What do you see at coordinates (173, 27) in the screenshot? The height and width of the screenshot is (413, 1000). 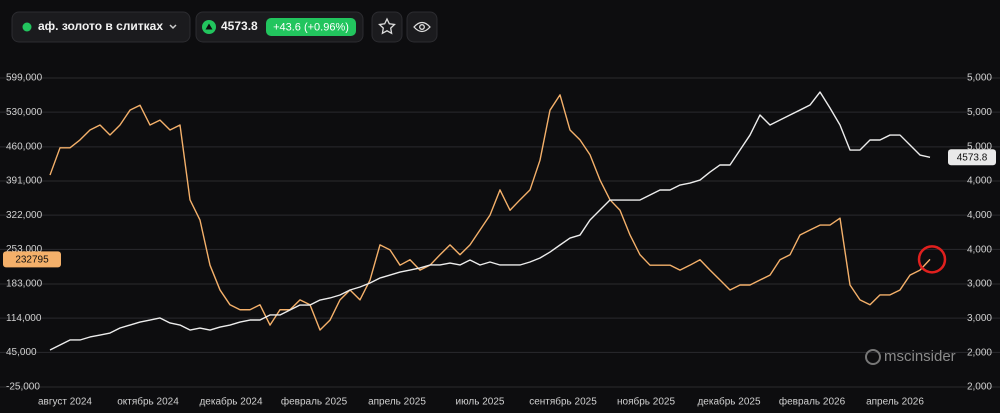 I see `chevron` at bounding box center [173, 27].